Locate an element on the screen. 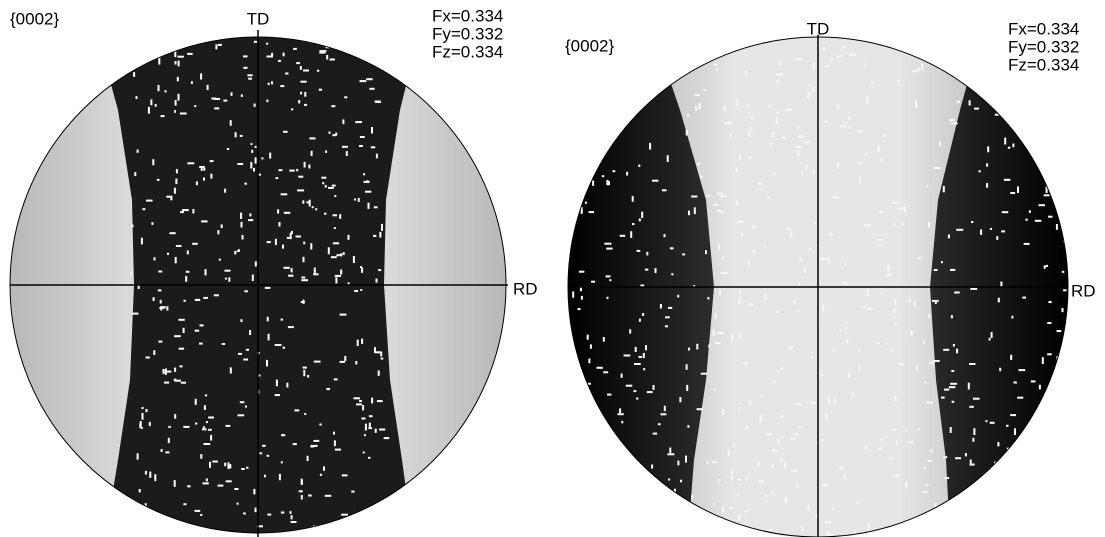 The width and height of the screenshot is (1105, 537). fraction: Fy=0.332 is located at coordinates (467, 33).